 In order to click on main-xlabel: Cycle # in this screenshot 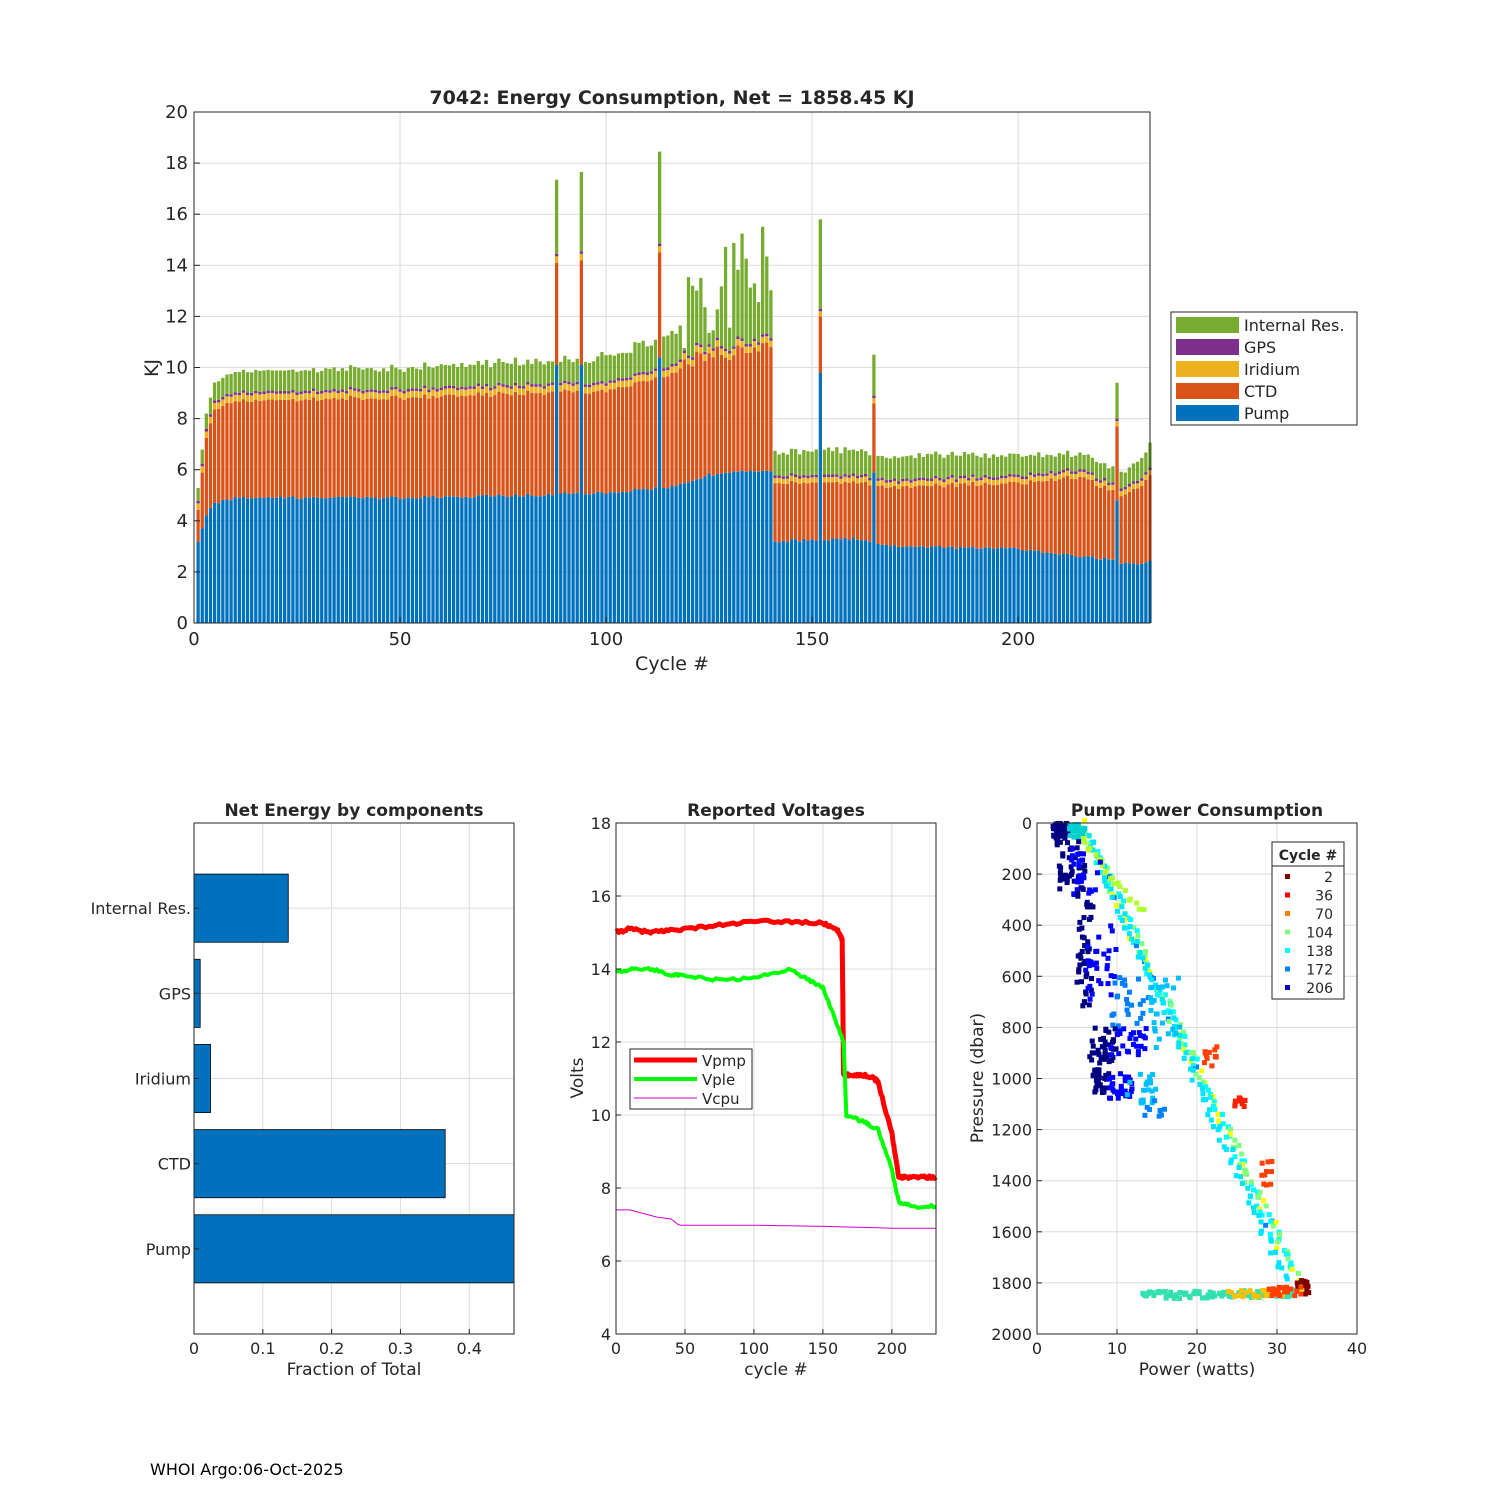, I will do `click(672, 664)`.